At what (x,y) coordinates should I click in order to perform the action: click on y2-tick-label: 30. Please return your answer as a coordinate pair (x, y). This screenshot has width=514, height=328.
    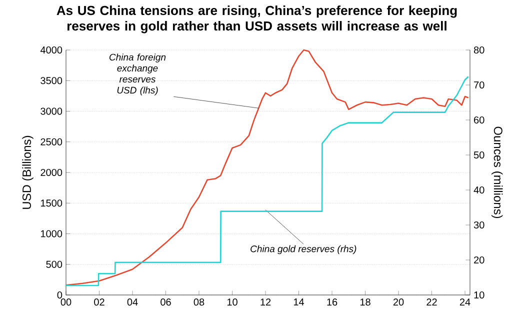
    Looking at the image, I should click on (479, 225).